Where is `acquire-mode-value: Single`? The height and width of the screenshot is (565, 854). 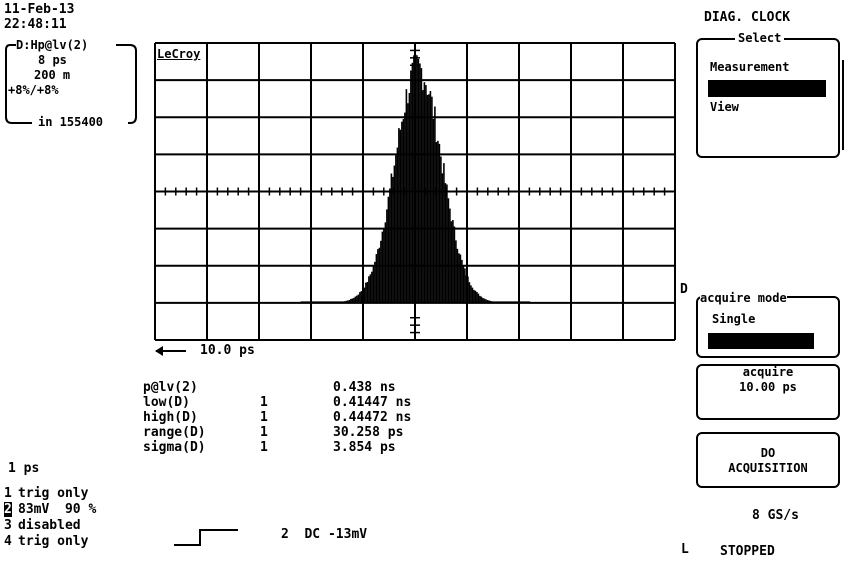 acquire-mode-value: Single is located at coordinates (734, 319).